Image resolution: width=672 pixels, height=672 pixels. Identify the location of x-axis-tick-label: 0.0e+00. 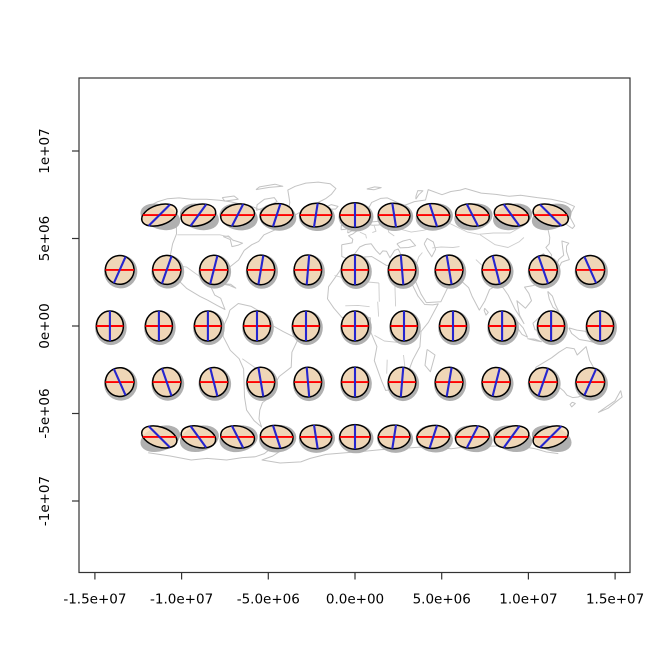
(355, 600).